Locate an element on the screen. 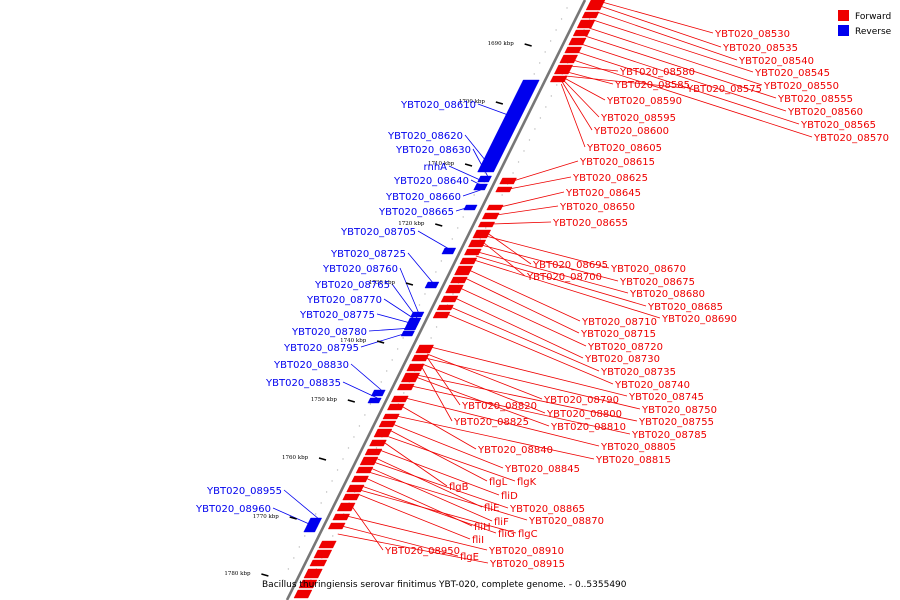 This screenshot has height=600, width=900. gene-label-ybt020-08555: YBT020_08555 is located at coordinates (815, 99).